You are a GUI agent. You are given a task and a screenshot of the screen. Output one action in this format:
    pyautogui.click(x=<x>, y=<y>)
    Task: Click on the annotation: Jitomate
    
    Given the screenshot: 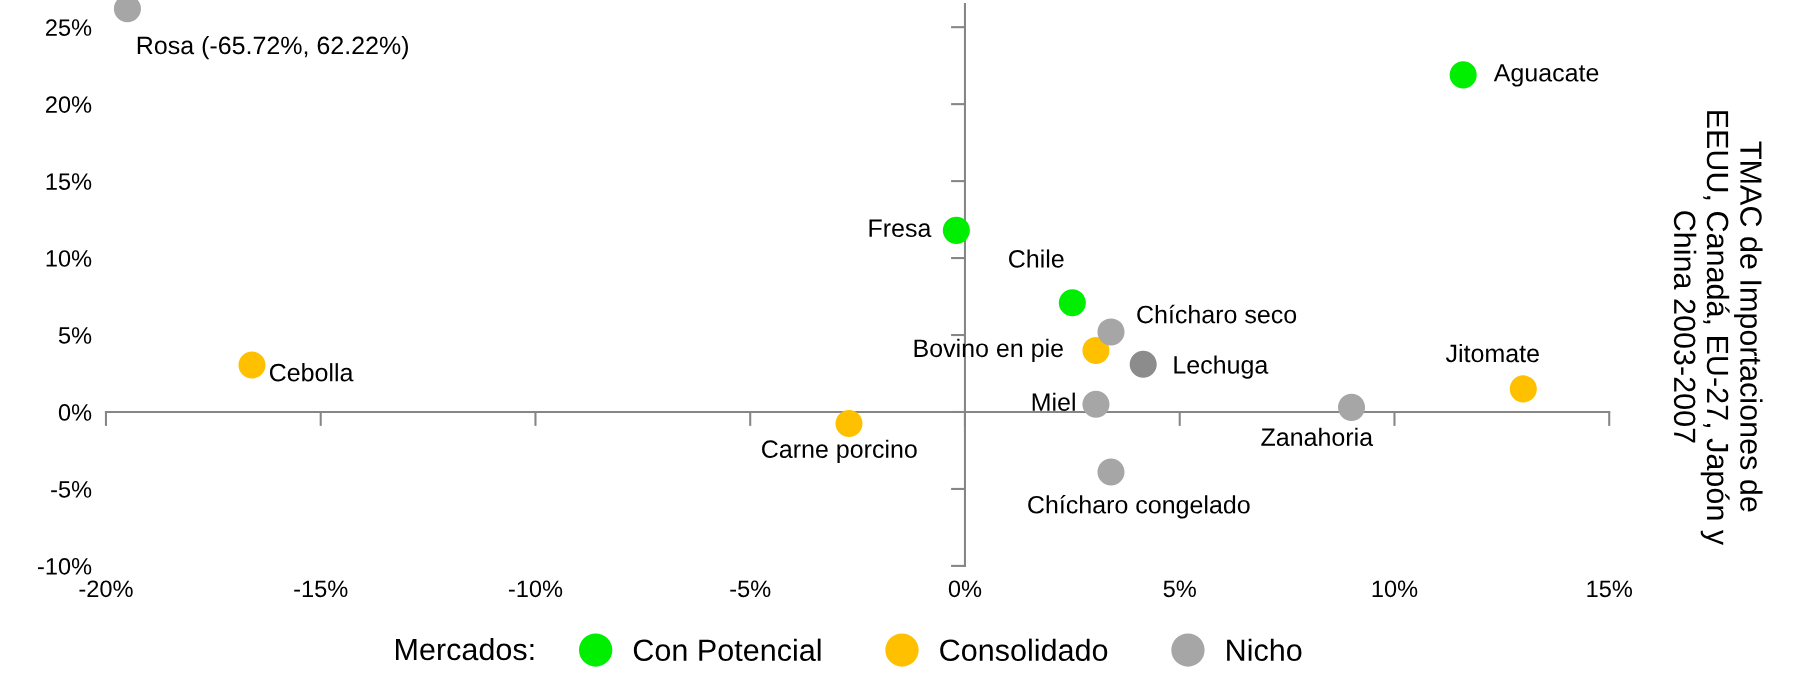 What is the action you would take?
    pyautogui.click(x=1492, y=353)
    